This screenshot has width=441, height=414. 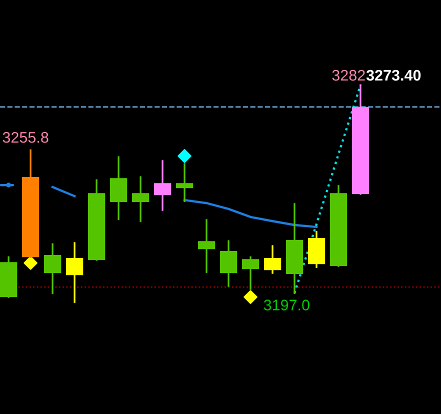 I want to click on annotation: 3197.0, so click(x=287, y=305).